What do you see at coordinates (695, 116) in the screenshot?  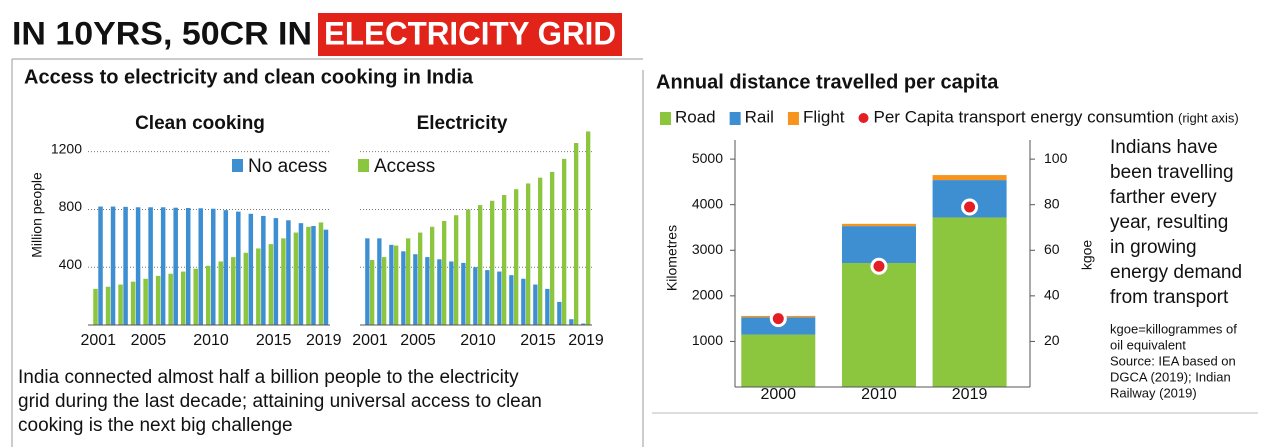 I see `legend-label: Road` at bounding box center [695, 116].